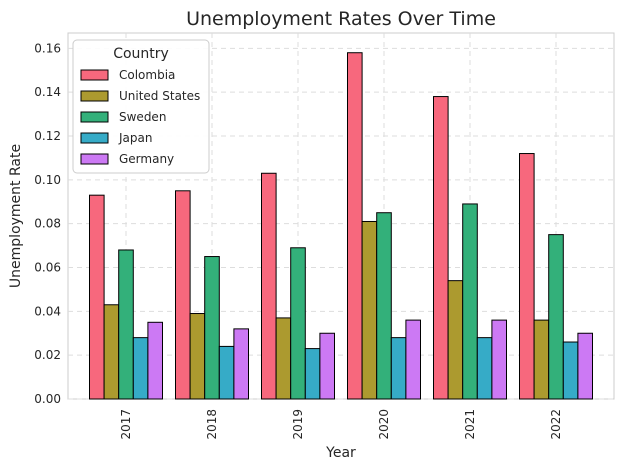 Image resolution: width=630 pixels, height=470 pixels. I want to click on y-tick-label: 0.16, so click(47, 48).